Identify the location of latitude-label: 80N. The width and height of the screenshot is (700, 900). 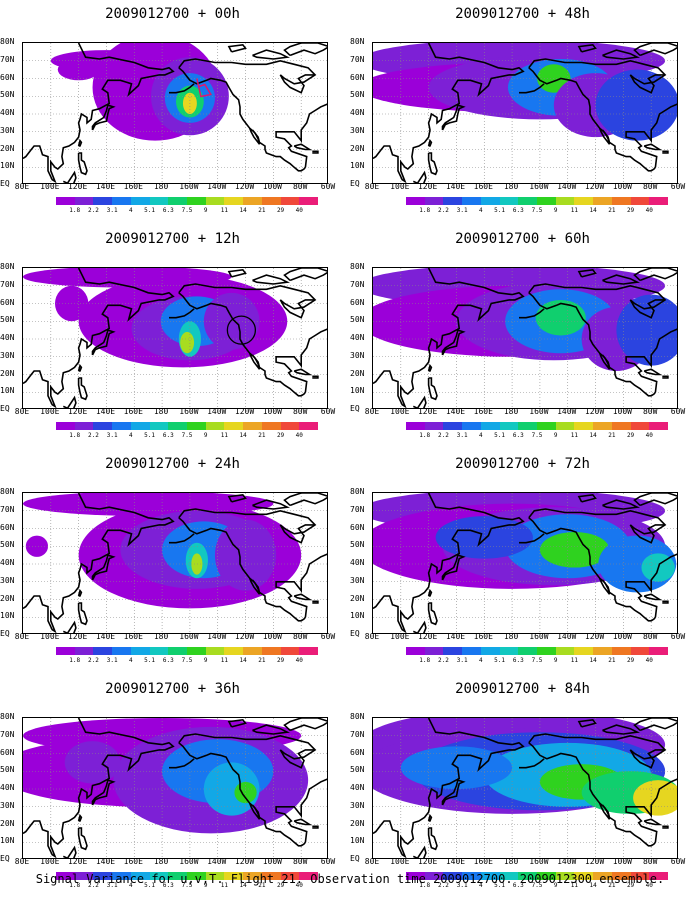
(357, 716).